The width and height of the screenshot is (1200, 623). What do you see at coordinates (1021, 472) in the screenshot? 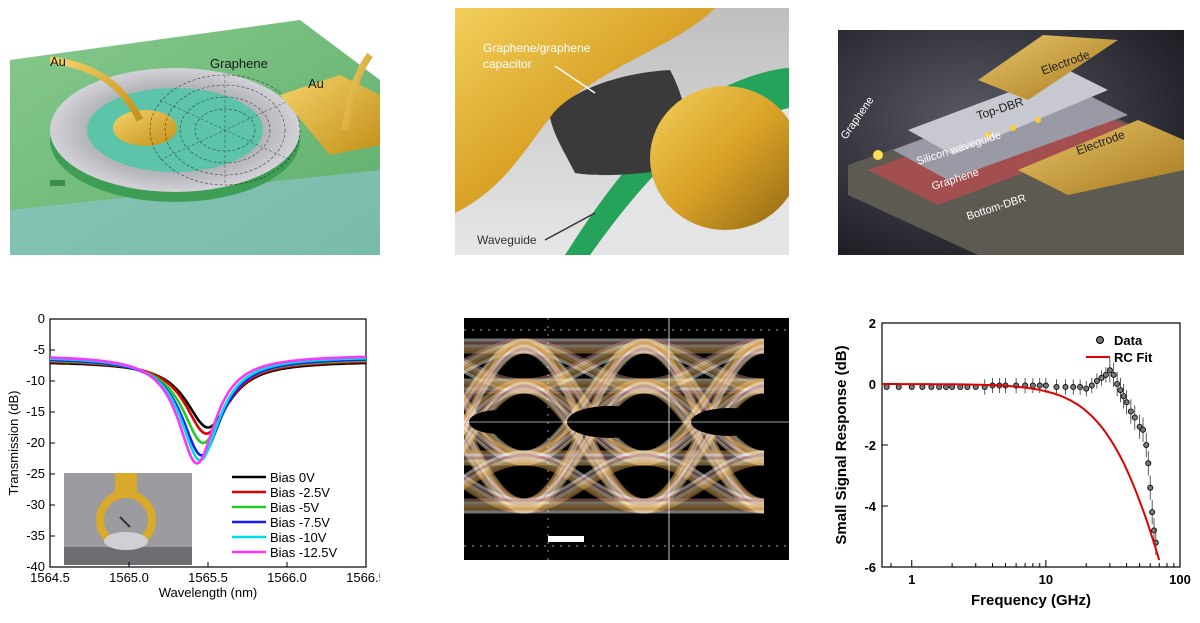
I see `rc-fit-line` at bounding box center [1021, 472].